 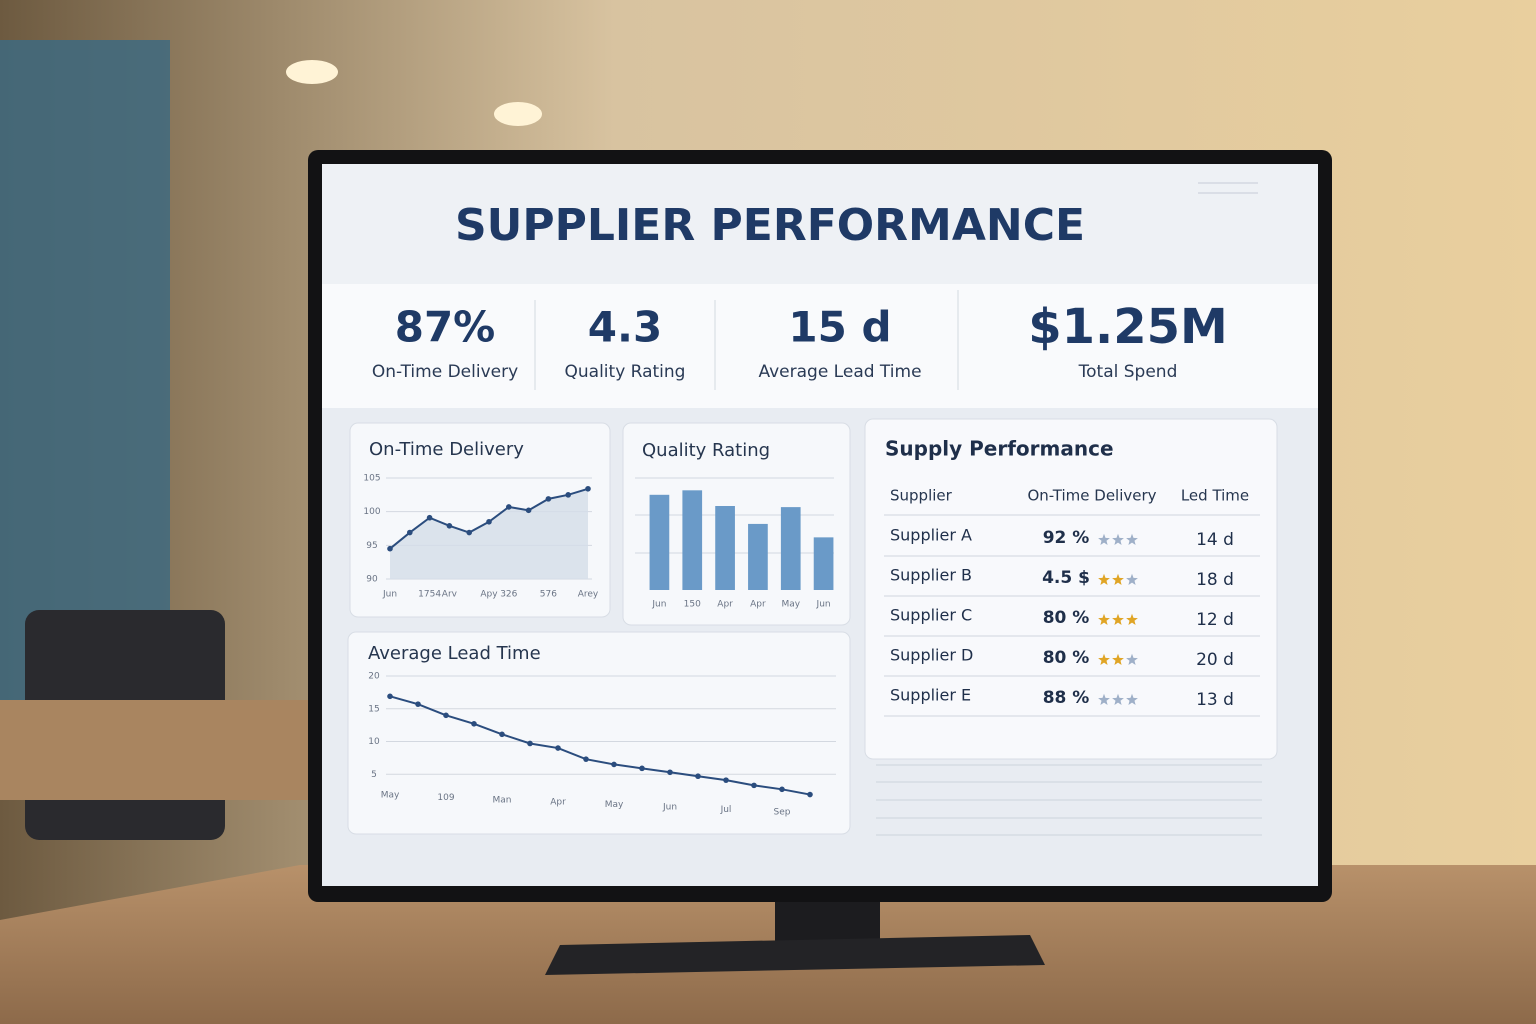 What do you see at coordinates (518, 114) in the screenshot?
I see `ceiling-light` at bounding box center [518, 114].